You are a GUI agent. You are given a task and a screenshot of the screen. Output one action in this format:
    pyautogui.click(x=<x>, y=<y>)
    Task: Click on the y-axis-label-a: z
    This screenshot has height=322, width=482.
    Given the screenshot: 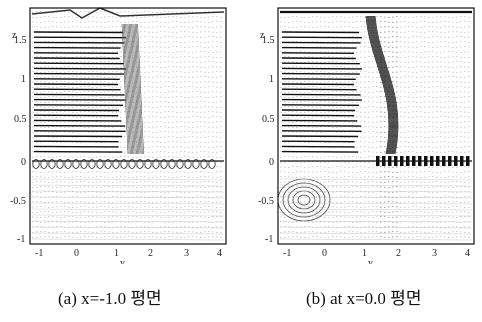 What is the action you would take?
    pyautogui.click(x=14, y=35)
    